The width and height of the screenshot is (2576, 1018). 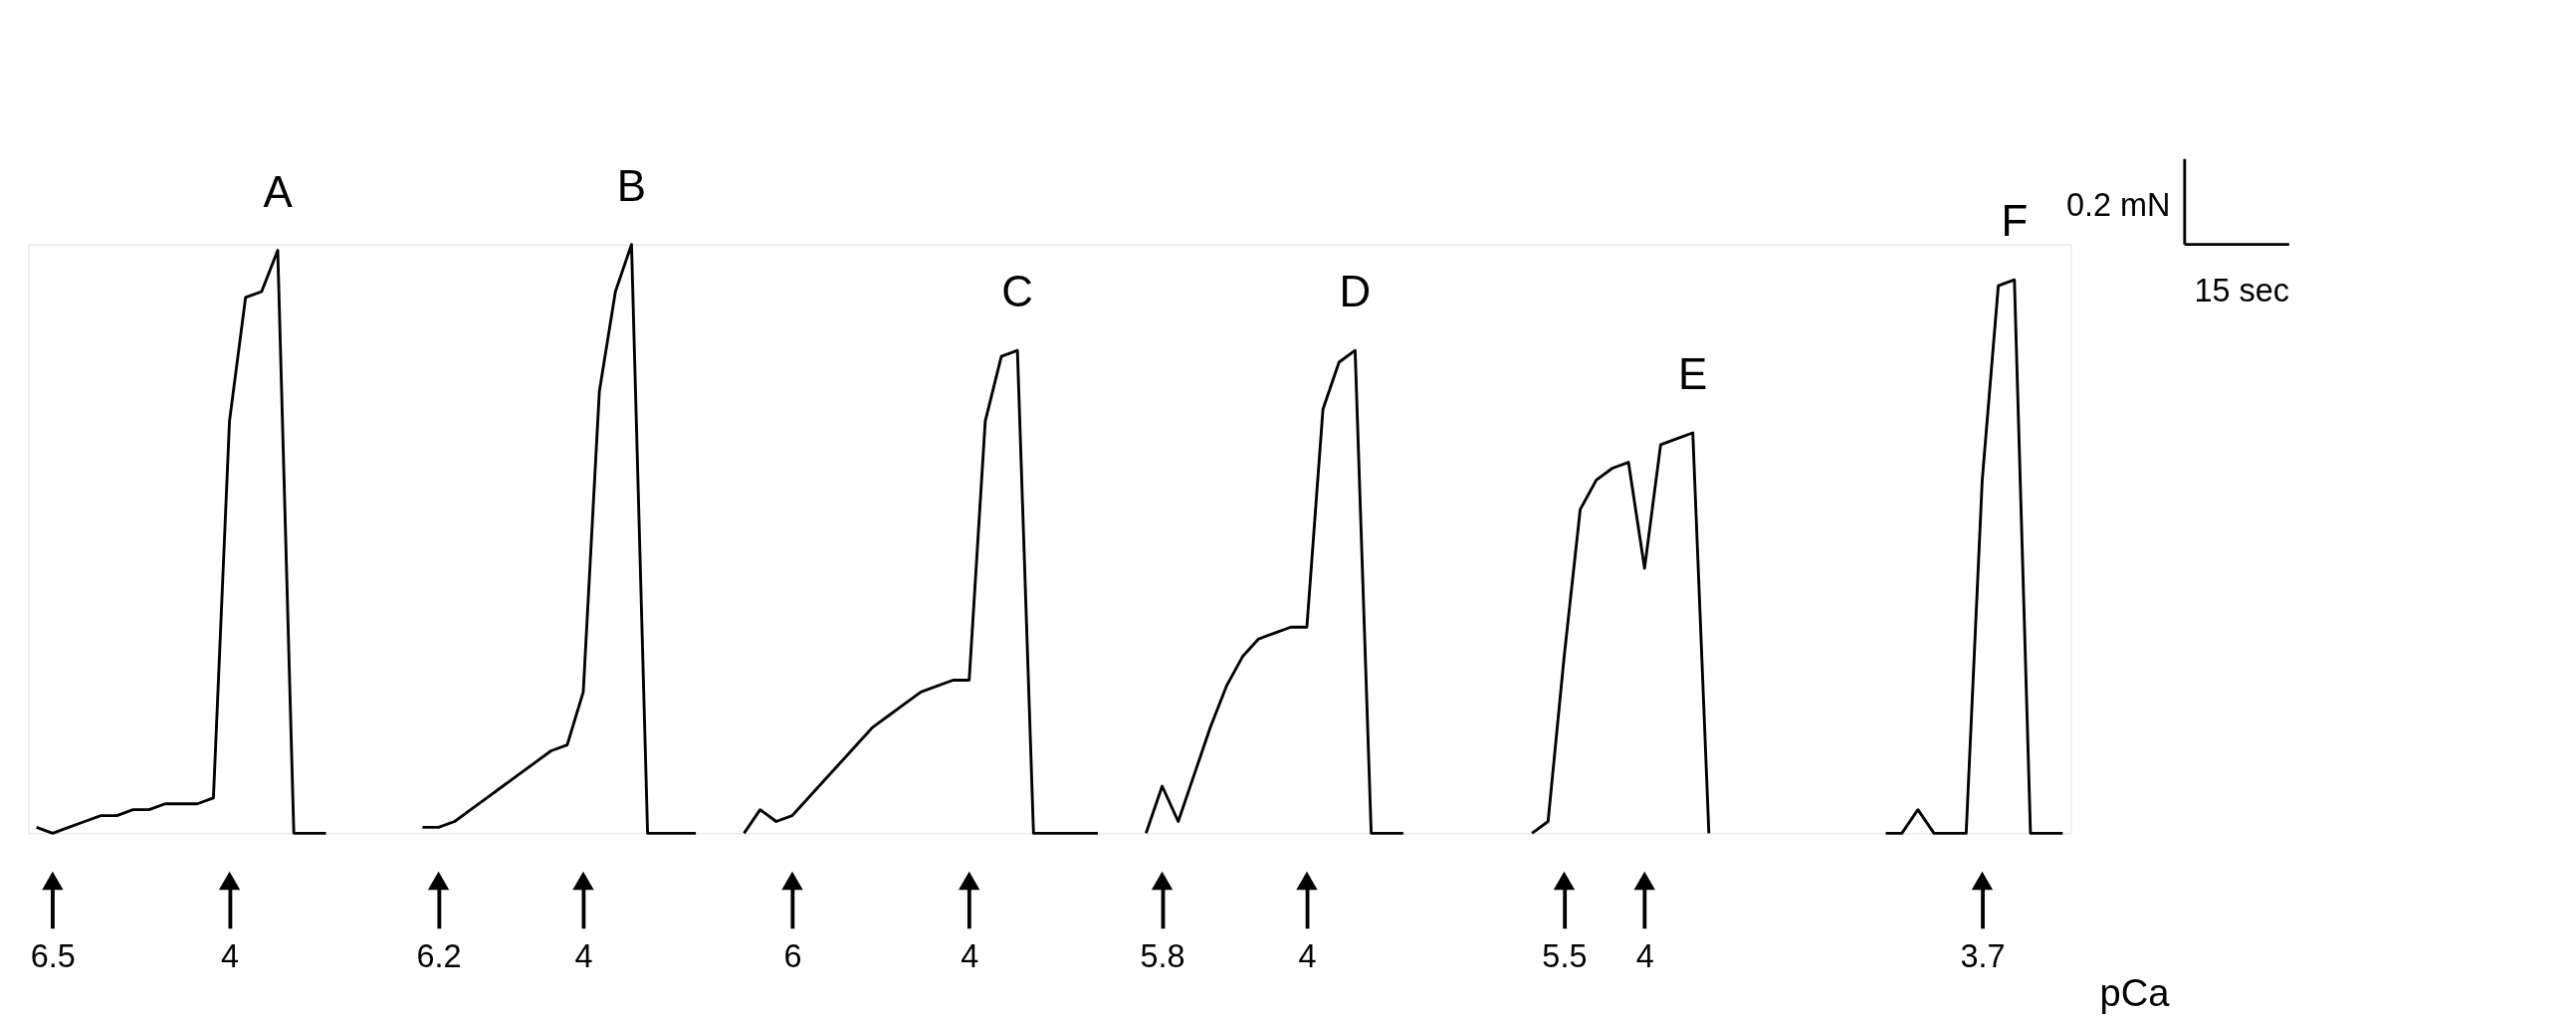 What do you see at coordinates (1355, 292) in the screenshot?
I see `series-label: D` at bounding box center [1355, 292].